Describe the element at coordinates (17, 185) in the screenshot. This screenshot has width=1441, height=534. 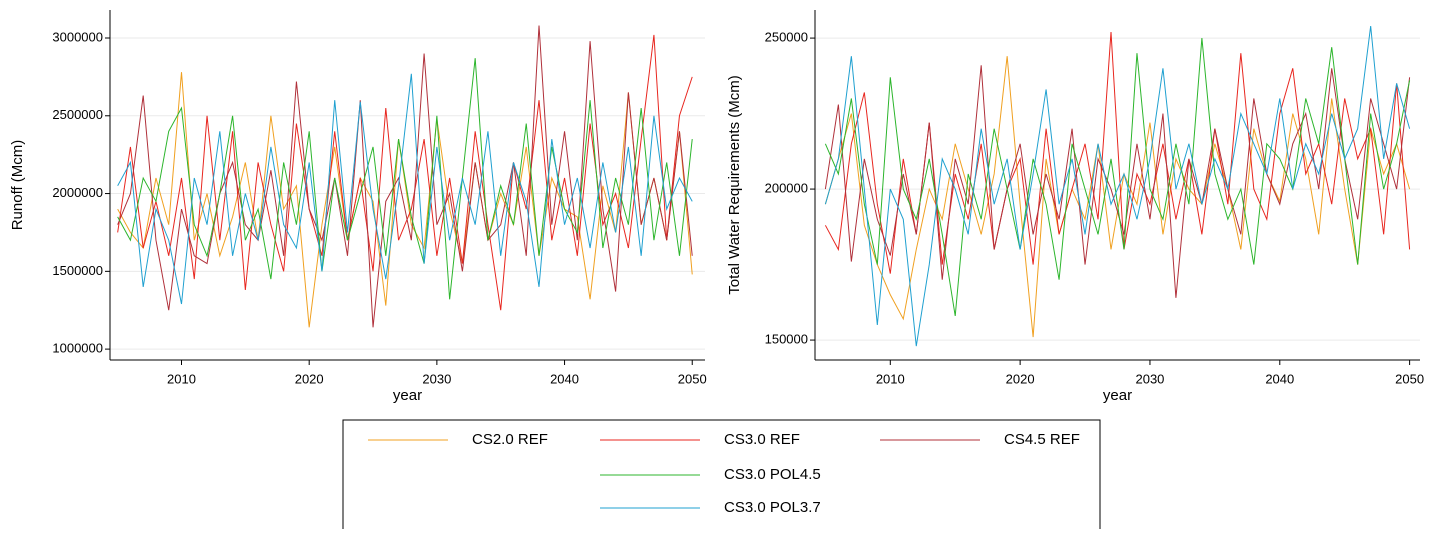
I see `y-axis-label: Runoff (Mcm)` at that location.